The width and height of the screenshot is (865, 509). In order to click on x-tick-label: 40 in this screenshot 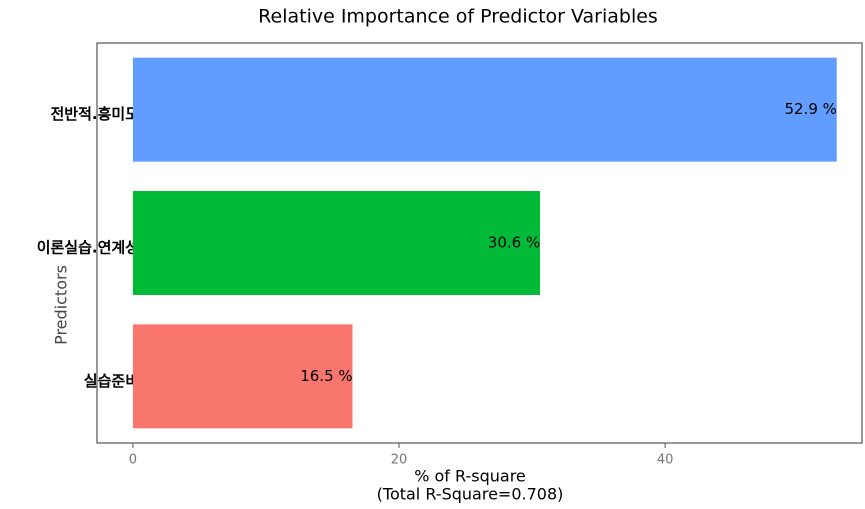, I will do `click(665, 460)`.